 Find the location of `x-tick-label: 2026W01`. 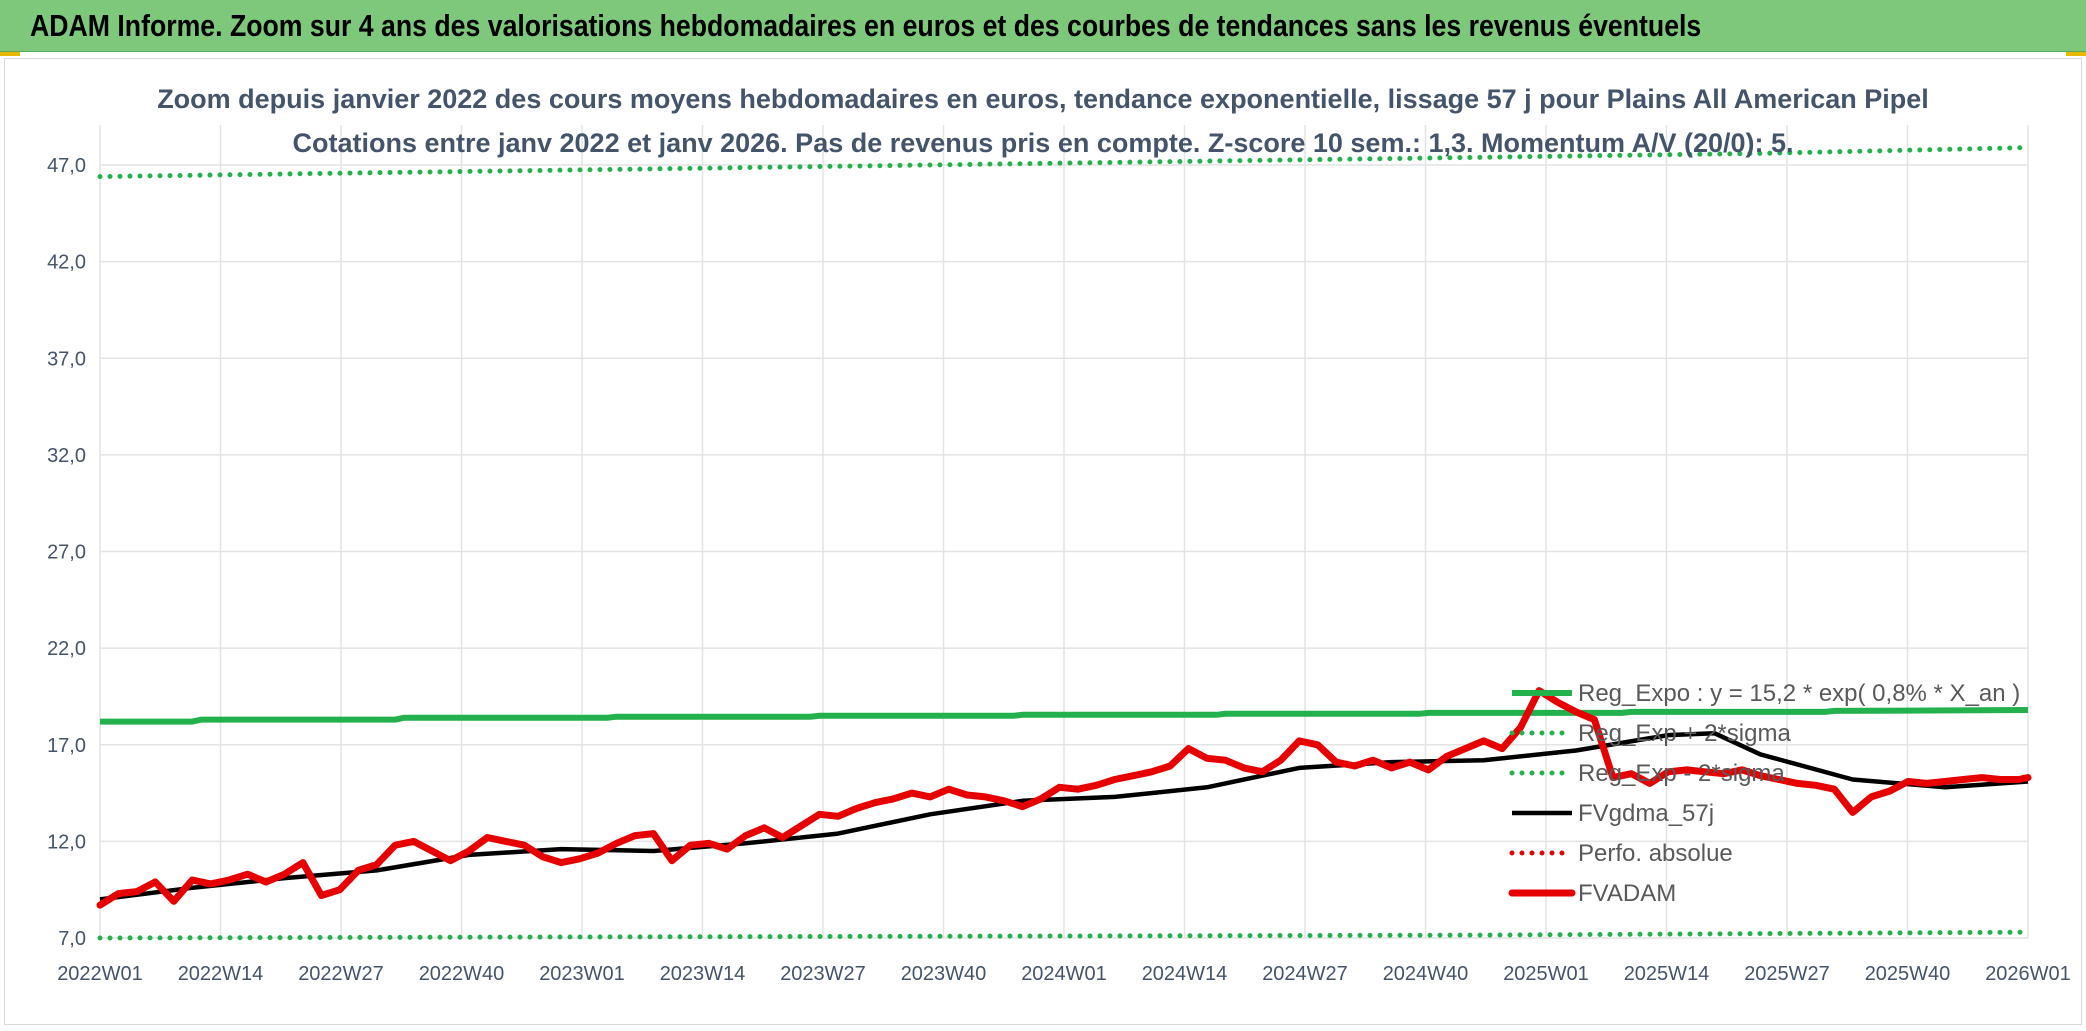

x-tick-label: 2026W01 is located at coordinates (2028, 974).